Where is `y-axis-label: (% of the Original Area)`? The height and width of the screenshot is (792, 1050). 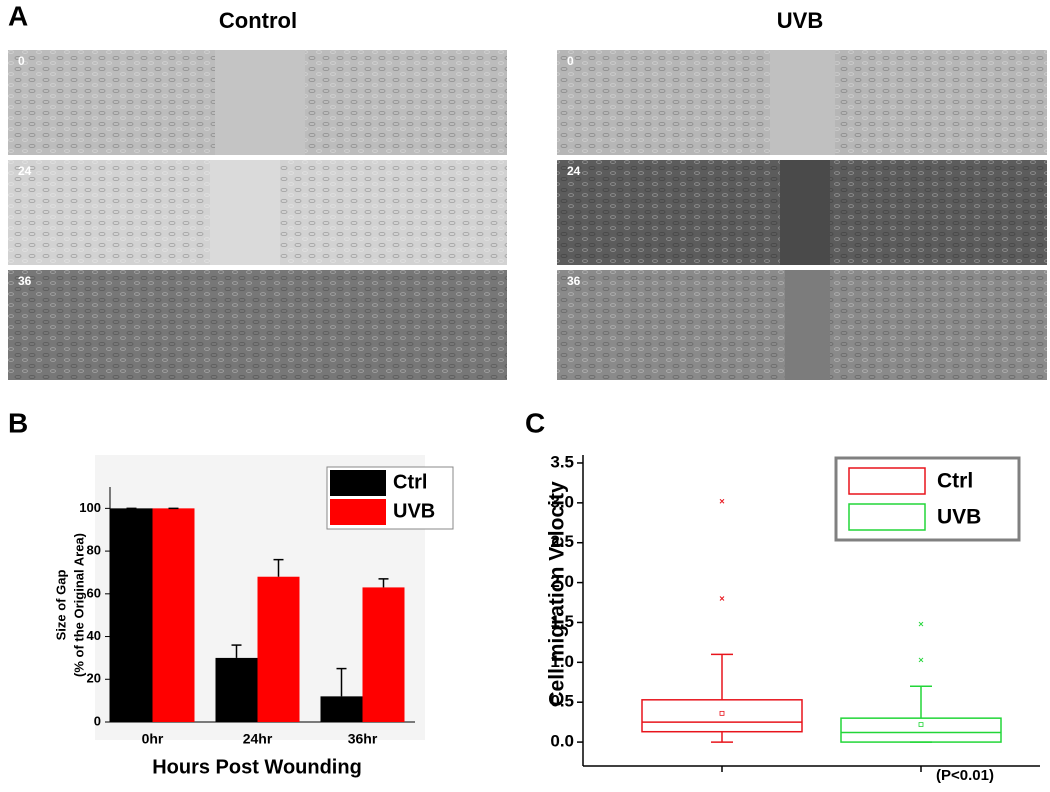 y-axis-label: (% of the Original Area) is located at coordinates (78, 605).